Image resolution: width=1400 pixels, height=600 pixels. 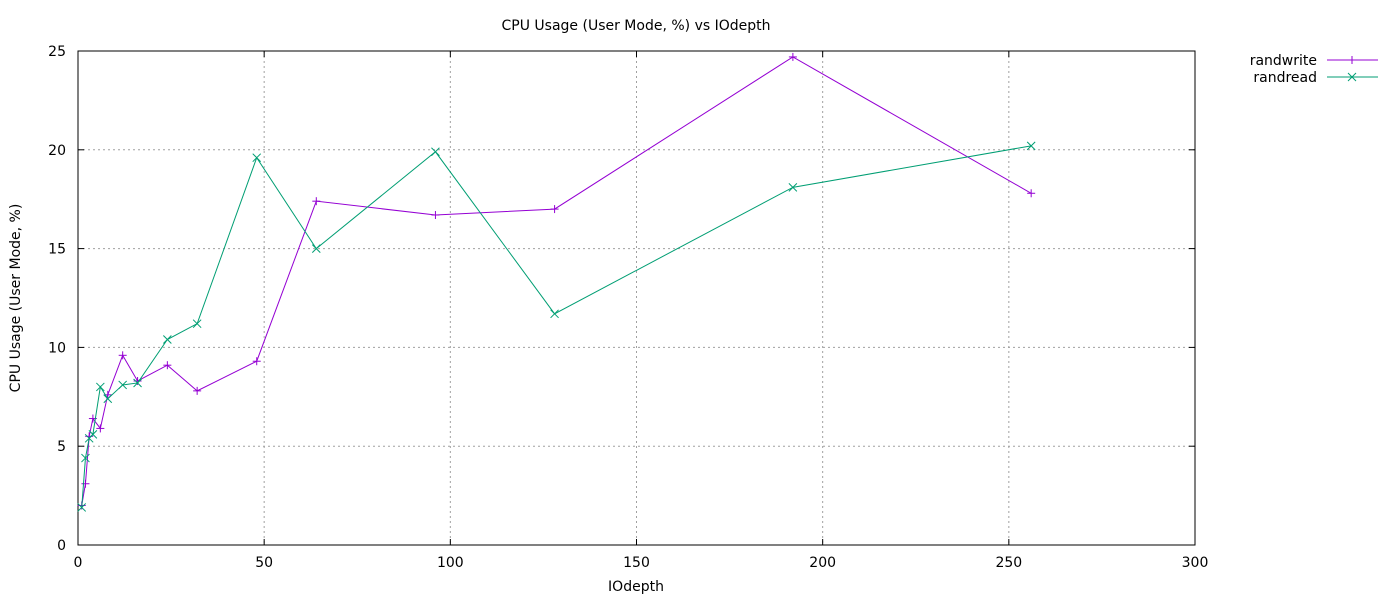 I want to click on legend-label: randwrite, so click(x=1283, y=61).